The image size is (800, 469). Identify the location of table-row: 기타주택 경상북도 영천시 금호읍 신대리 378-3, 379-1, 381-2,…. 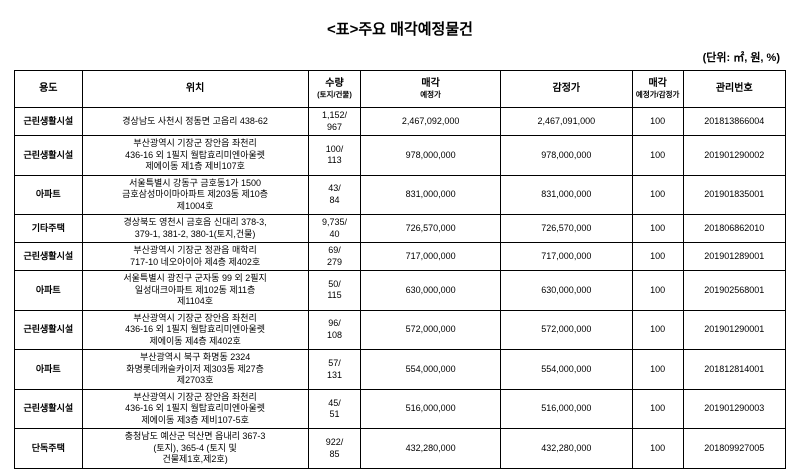
(400, 229).